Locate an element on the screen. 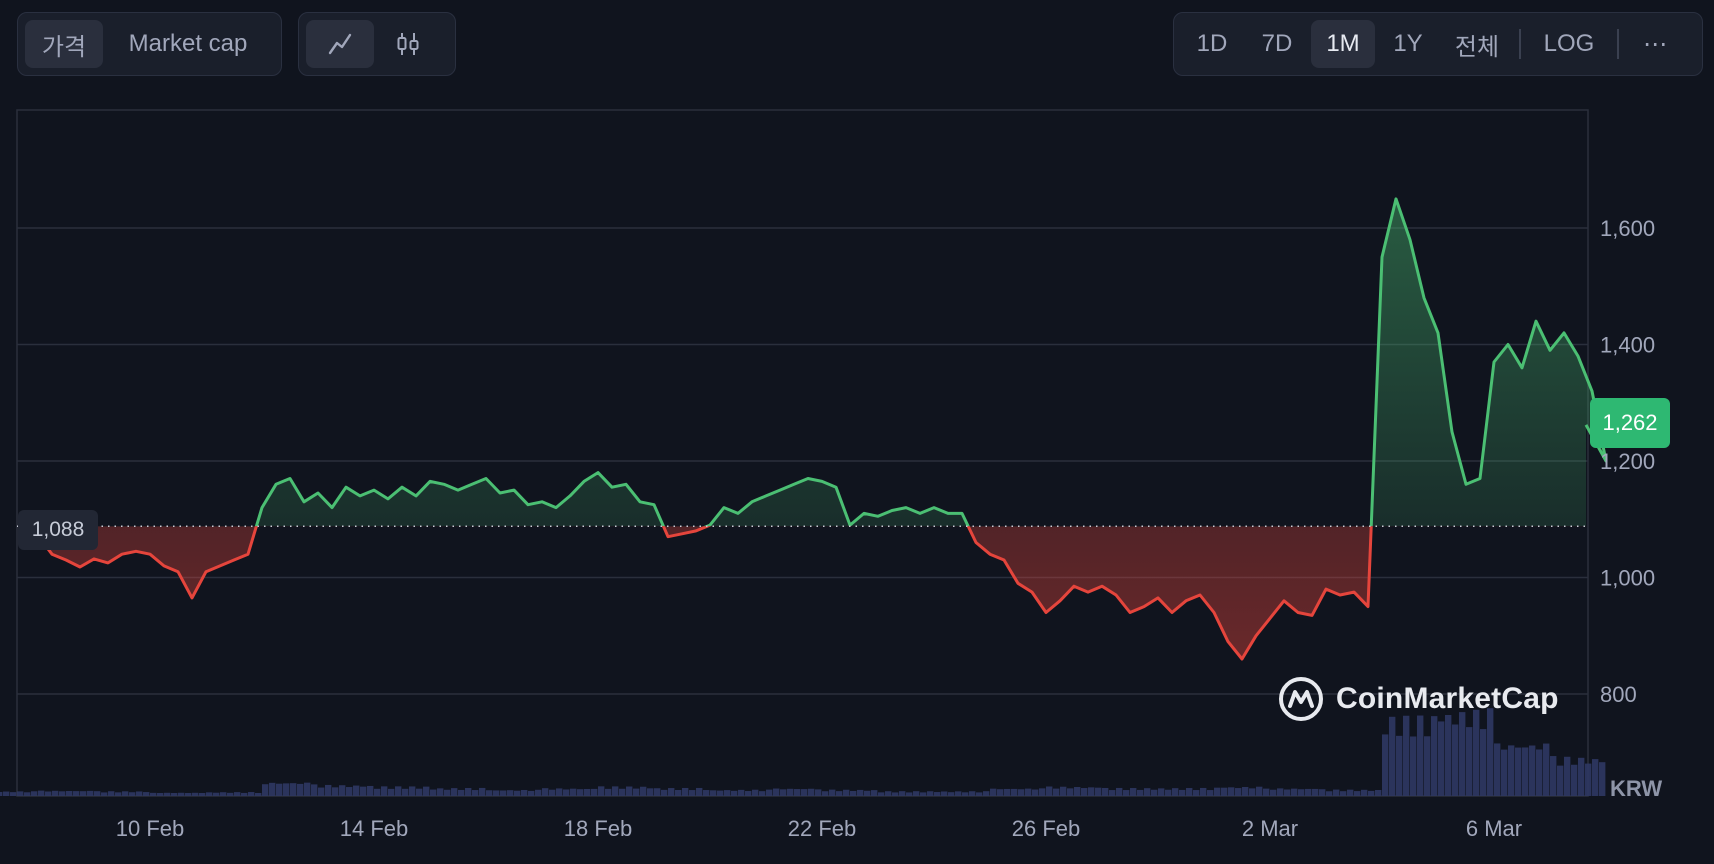 The image size is (1714, 864). y-tick-label: 800 is located at coordinates (1618, 694).